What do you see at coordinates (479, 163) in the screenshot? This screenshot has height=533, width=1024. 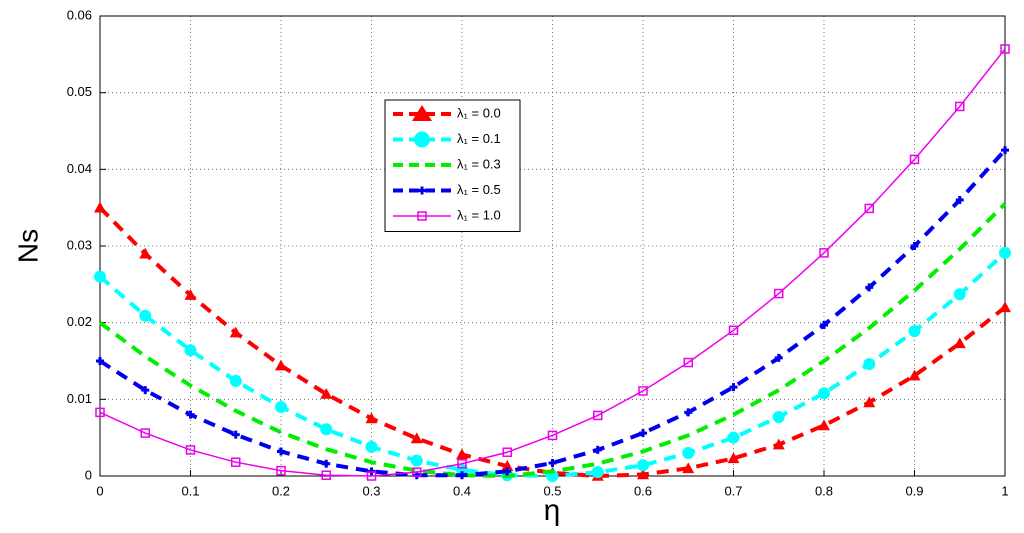 I see `legend-label: λ₁ = 0.3` at bounding box center [479, 163].